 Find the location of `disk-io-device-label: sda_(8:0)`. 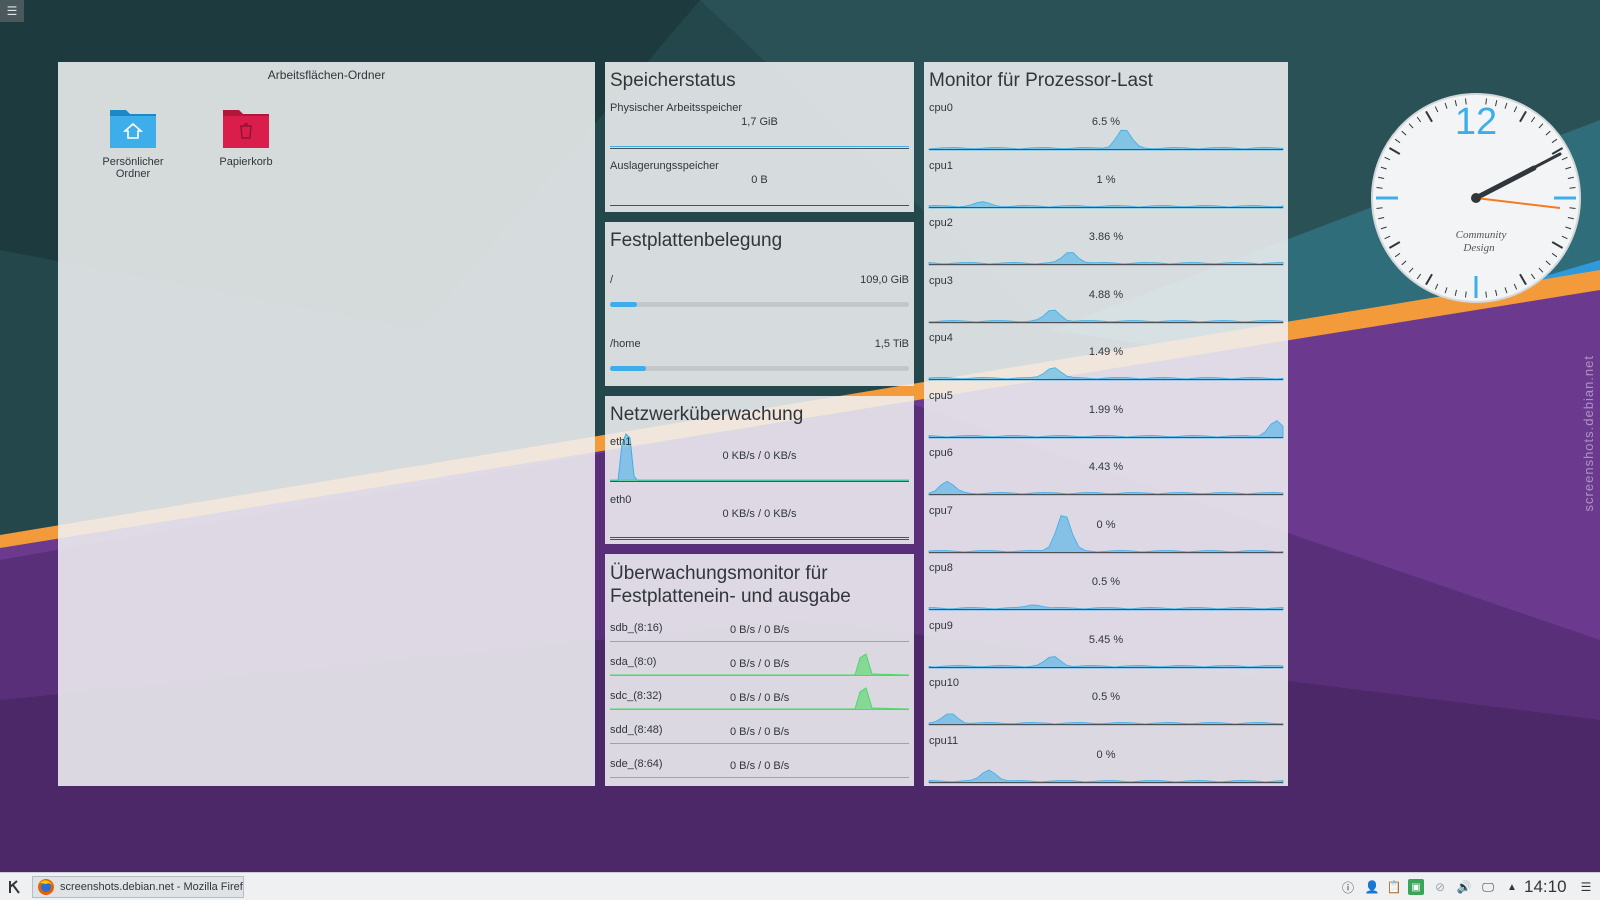

disk-io-device-label: sda_(8:0) is located at coordinates (633, 662).